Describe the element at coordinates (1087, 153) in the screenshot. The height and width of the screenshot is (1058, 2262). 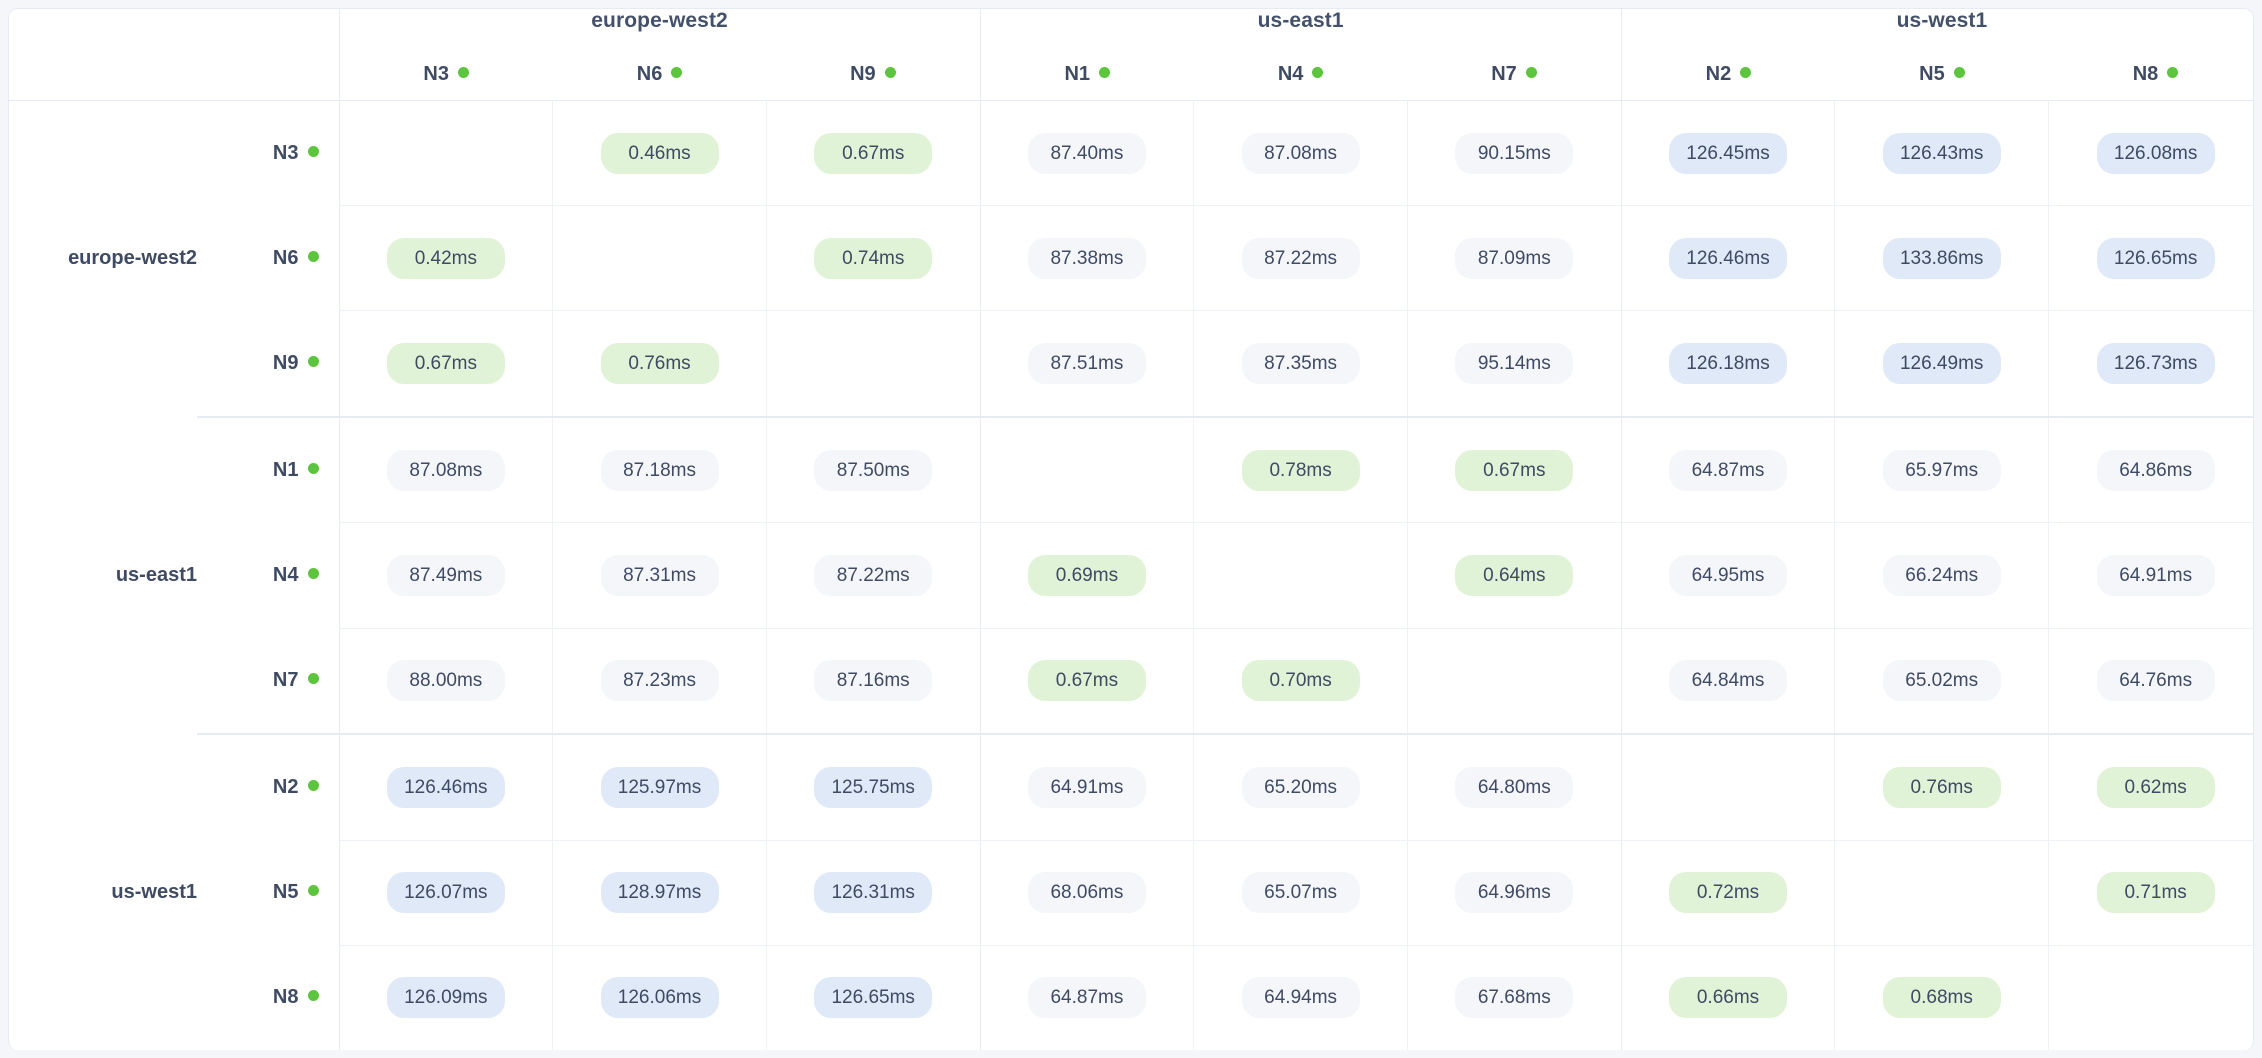
I see `latency-cell: 87.40ms` at that location.